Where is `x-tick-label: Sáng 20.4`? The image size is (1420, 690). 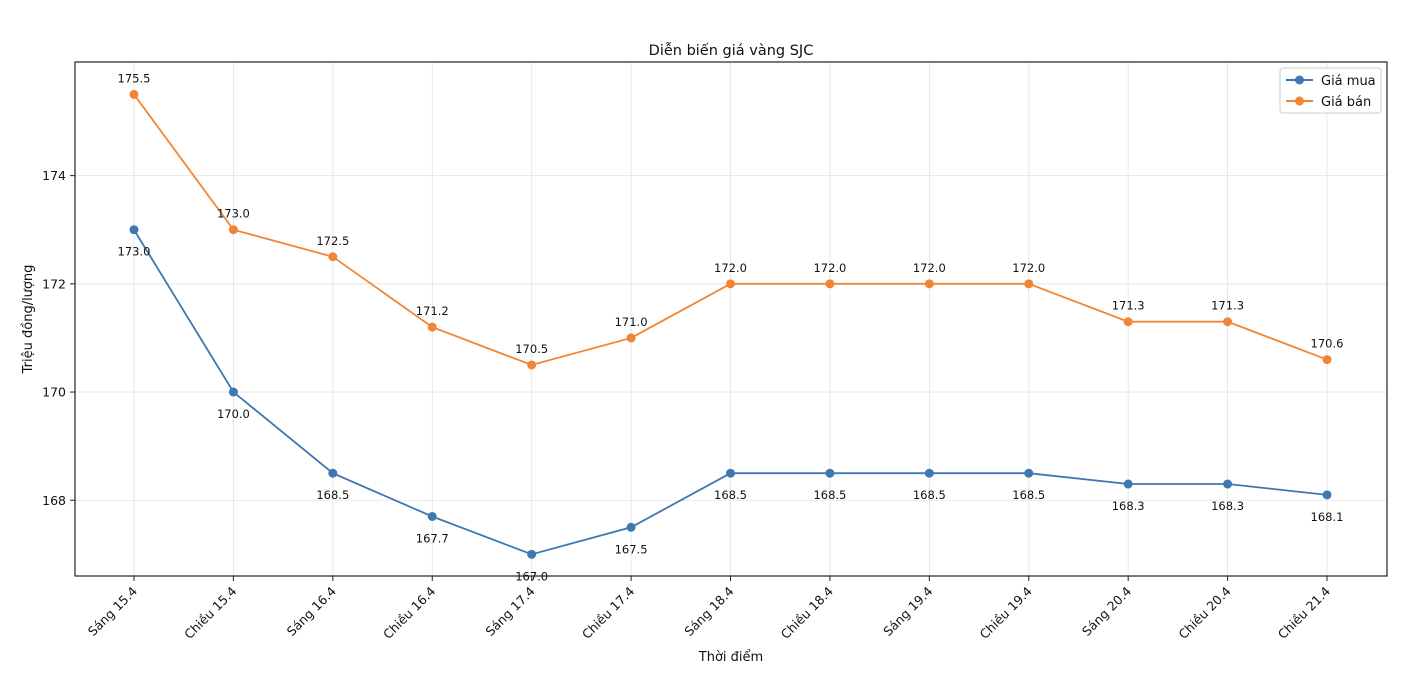
x-tick-label: Sáng 20.4 is located at coordinates (1106, 610).